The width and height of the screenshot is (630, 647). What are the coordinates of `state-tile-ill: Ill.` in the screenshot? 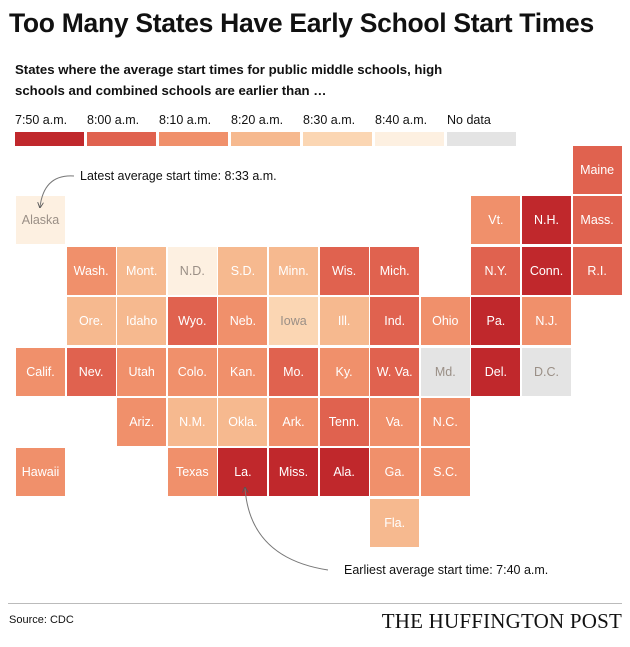 It's located at (344, 321).